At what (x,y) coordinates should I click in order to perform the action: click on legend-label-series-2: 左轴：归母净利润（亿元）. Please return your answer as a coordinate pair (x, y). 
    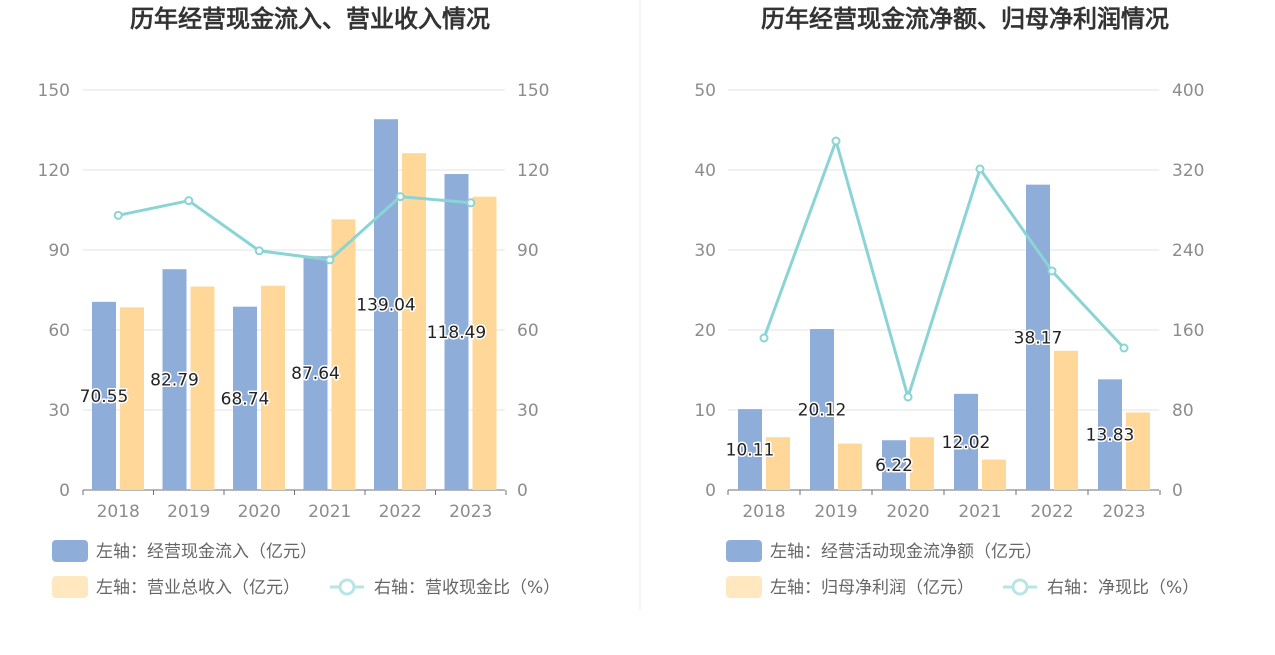
    Looking at the image, I should click on (872, 588).